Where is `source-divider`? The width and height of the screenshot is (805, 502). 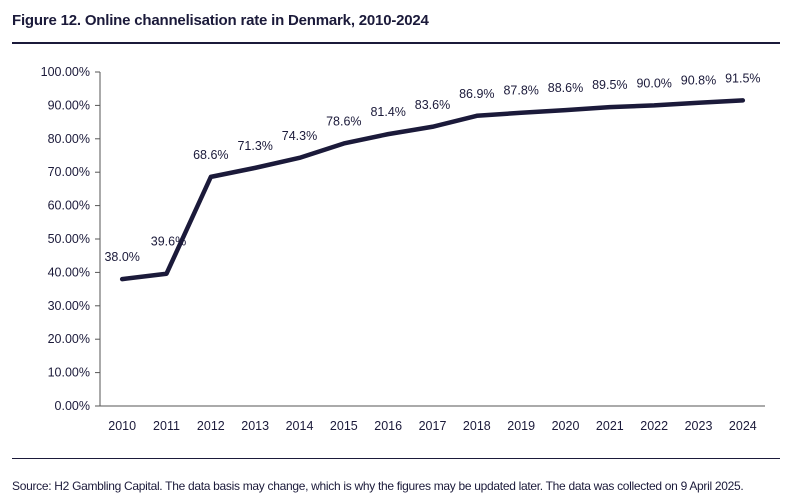 source-divider is located at coordinates (396, 458).